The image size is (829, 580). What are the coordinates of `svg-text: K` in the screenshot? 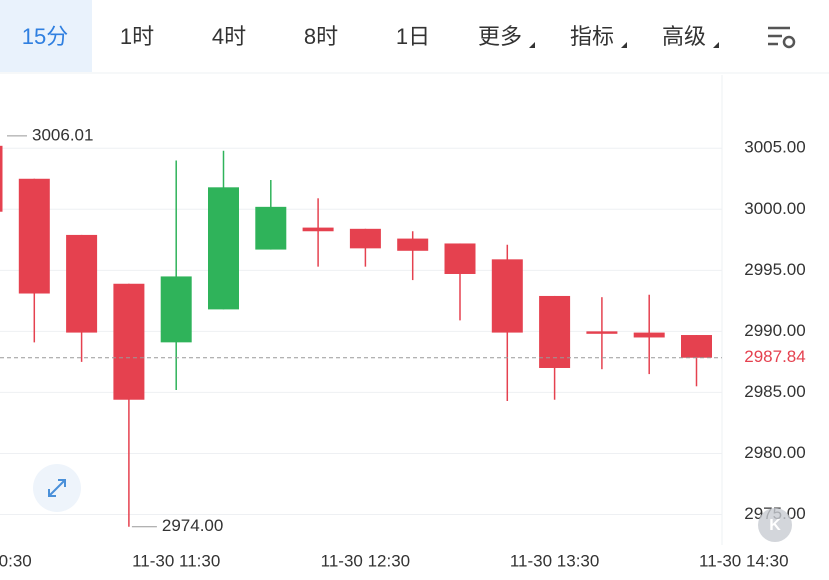 It's located at (775, 525).